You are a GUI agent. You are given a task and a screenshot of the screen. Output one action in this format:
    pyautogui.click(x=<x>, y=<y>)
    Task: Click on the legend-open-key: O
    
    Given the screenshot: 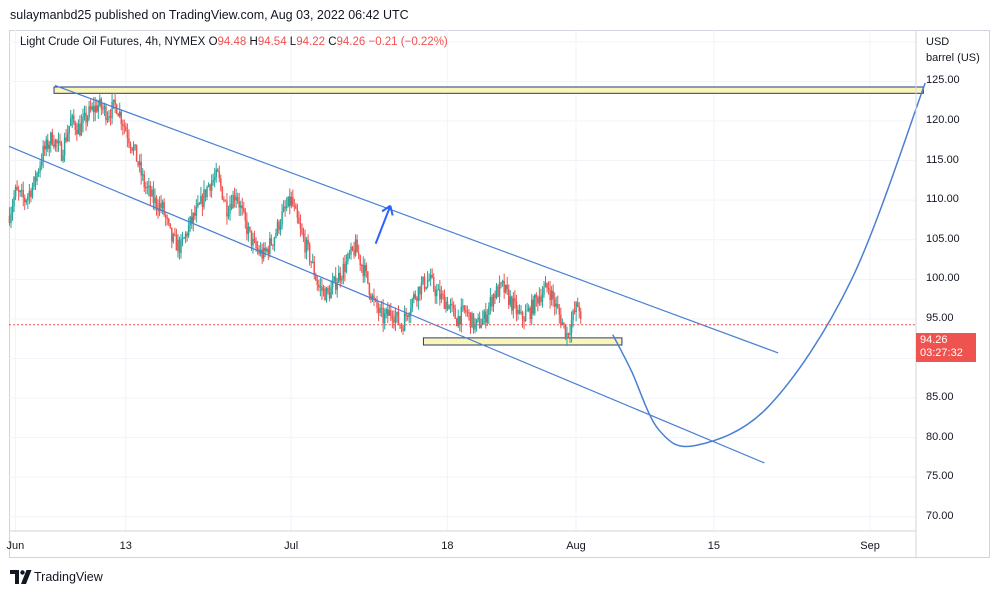 What is the action you would take?
    pyautogui.click(x=213, y=42)
    